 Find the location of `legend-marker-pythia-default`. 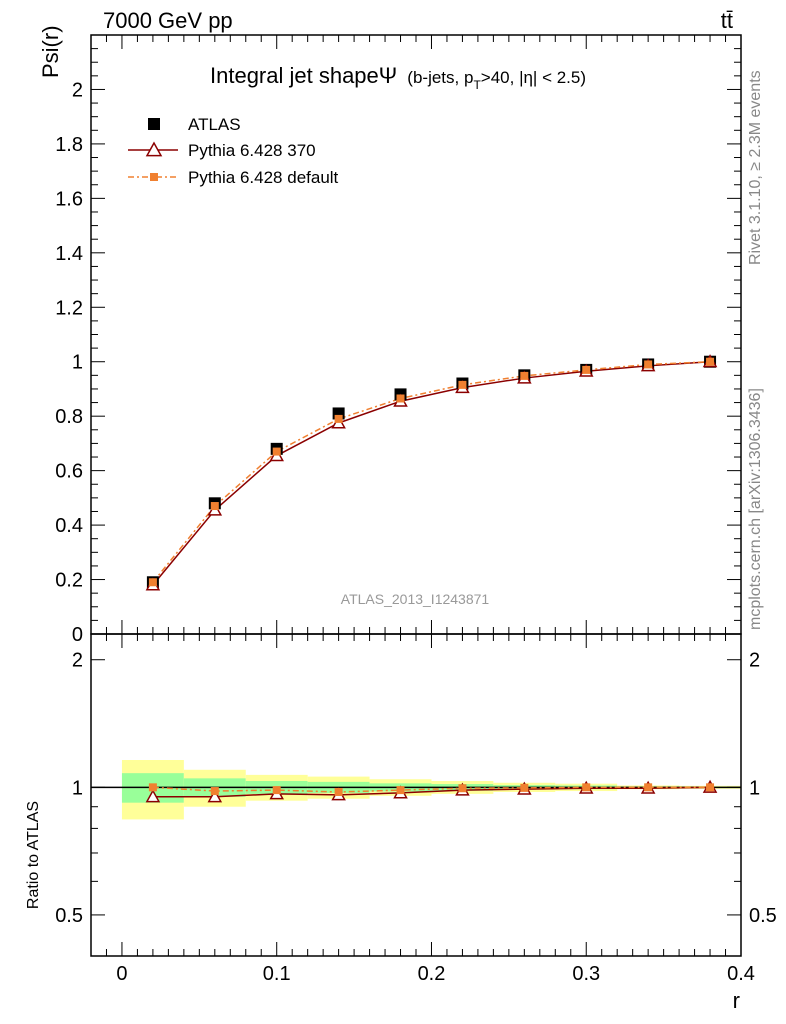

legend-marker-pythia-default is located at coordinates (154, 177).